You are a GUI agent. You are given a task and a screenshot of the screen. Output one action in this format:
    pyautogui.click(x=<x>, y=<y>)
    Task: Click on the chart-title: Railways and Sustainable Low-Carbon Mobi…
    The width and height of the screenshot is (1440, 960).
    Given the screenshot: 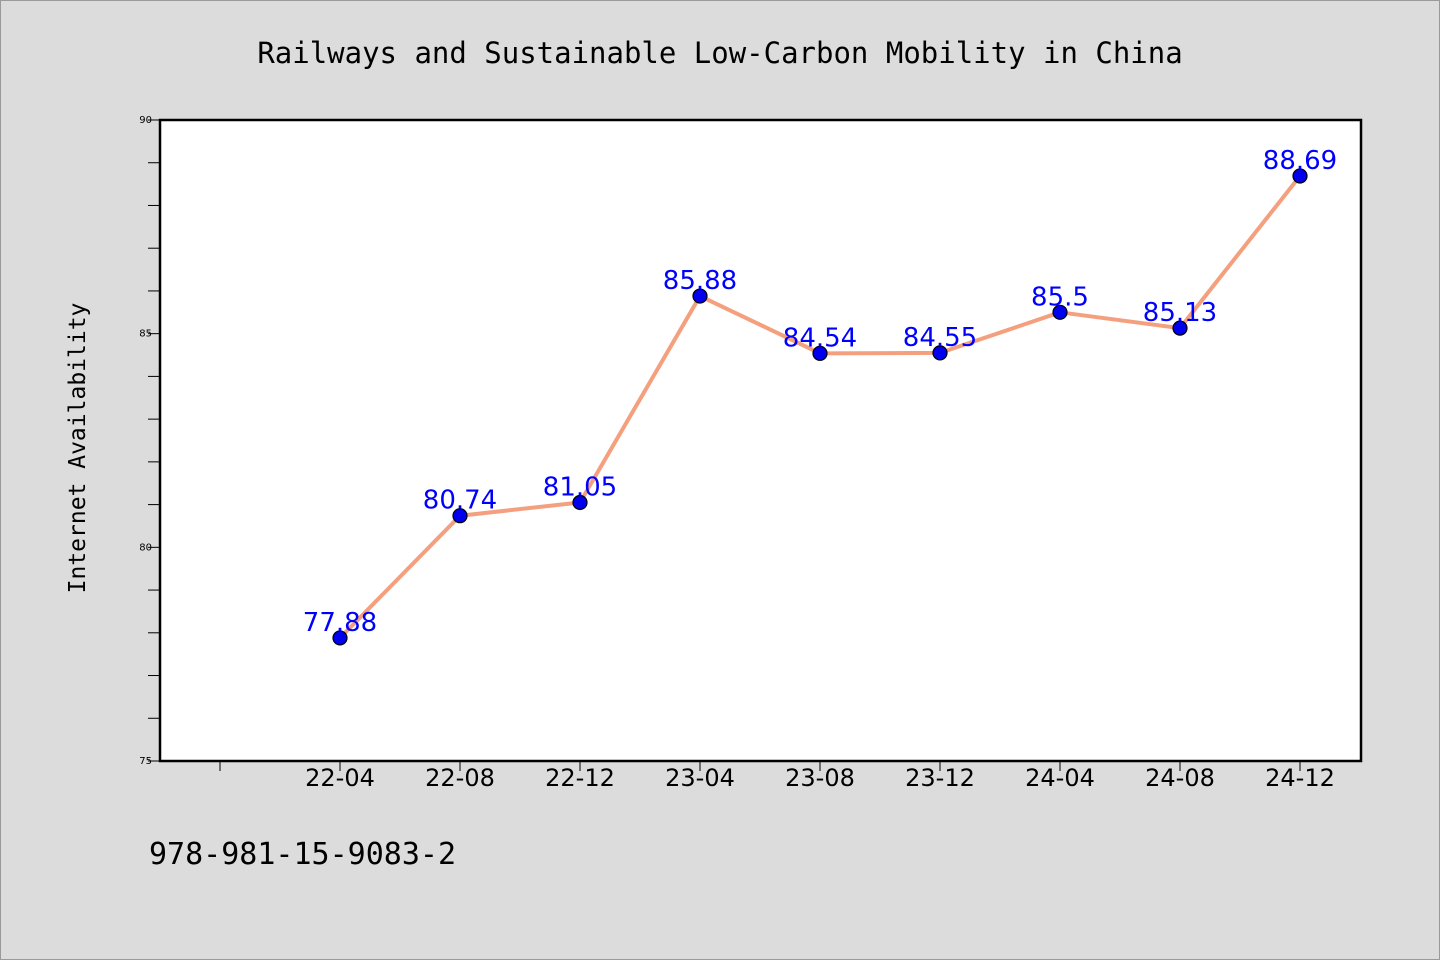 What is the action you would take?
    pyautogui.click(x=719, y=53)
    